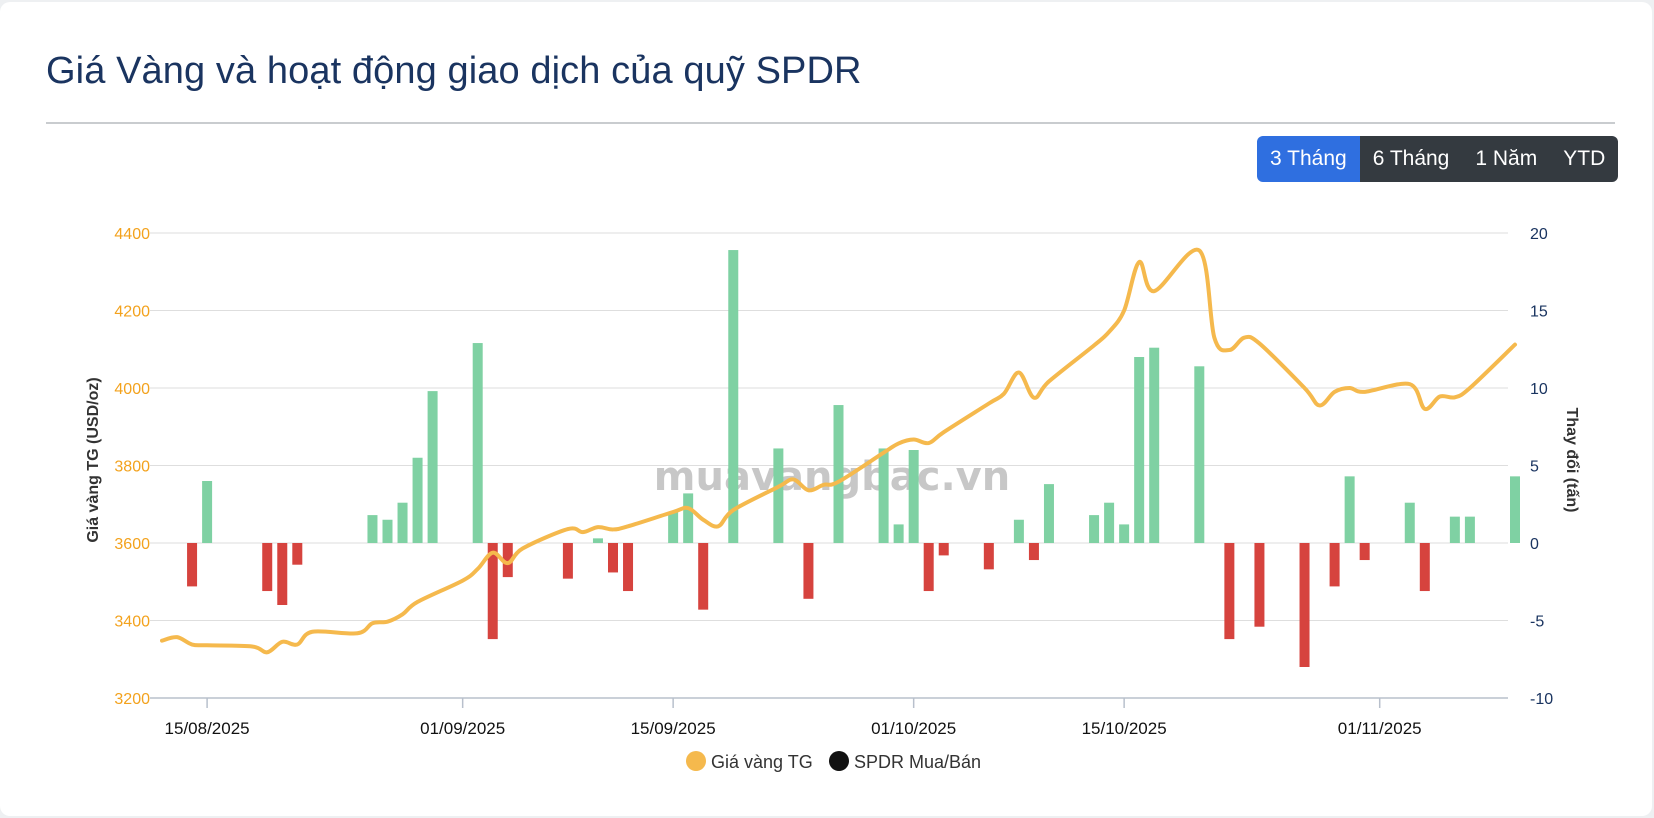 Image resolution: width=1654 pixels, height=818 pixels. I want to click on right-tick-label: -10, so click(1541, 699).